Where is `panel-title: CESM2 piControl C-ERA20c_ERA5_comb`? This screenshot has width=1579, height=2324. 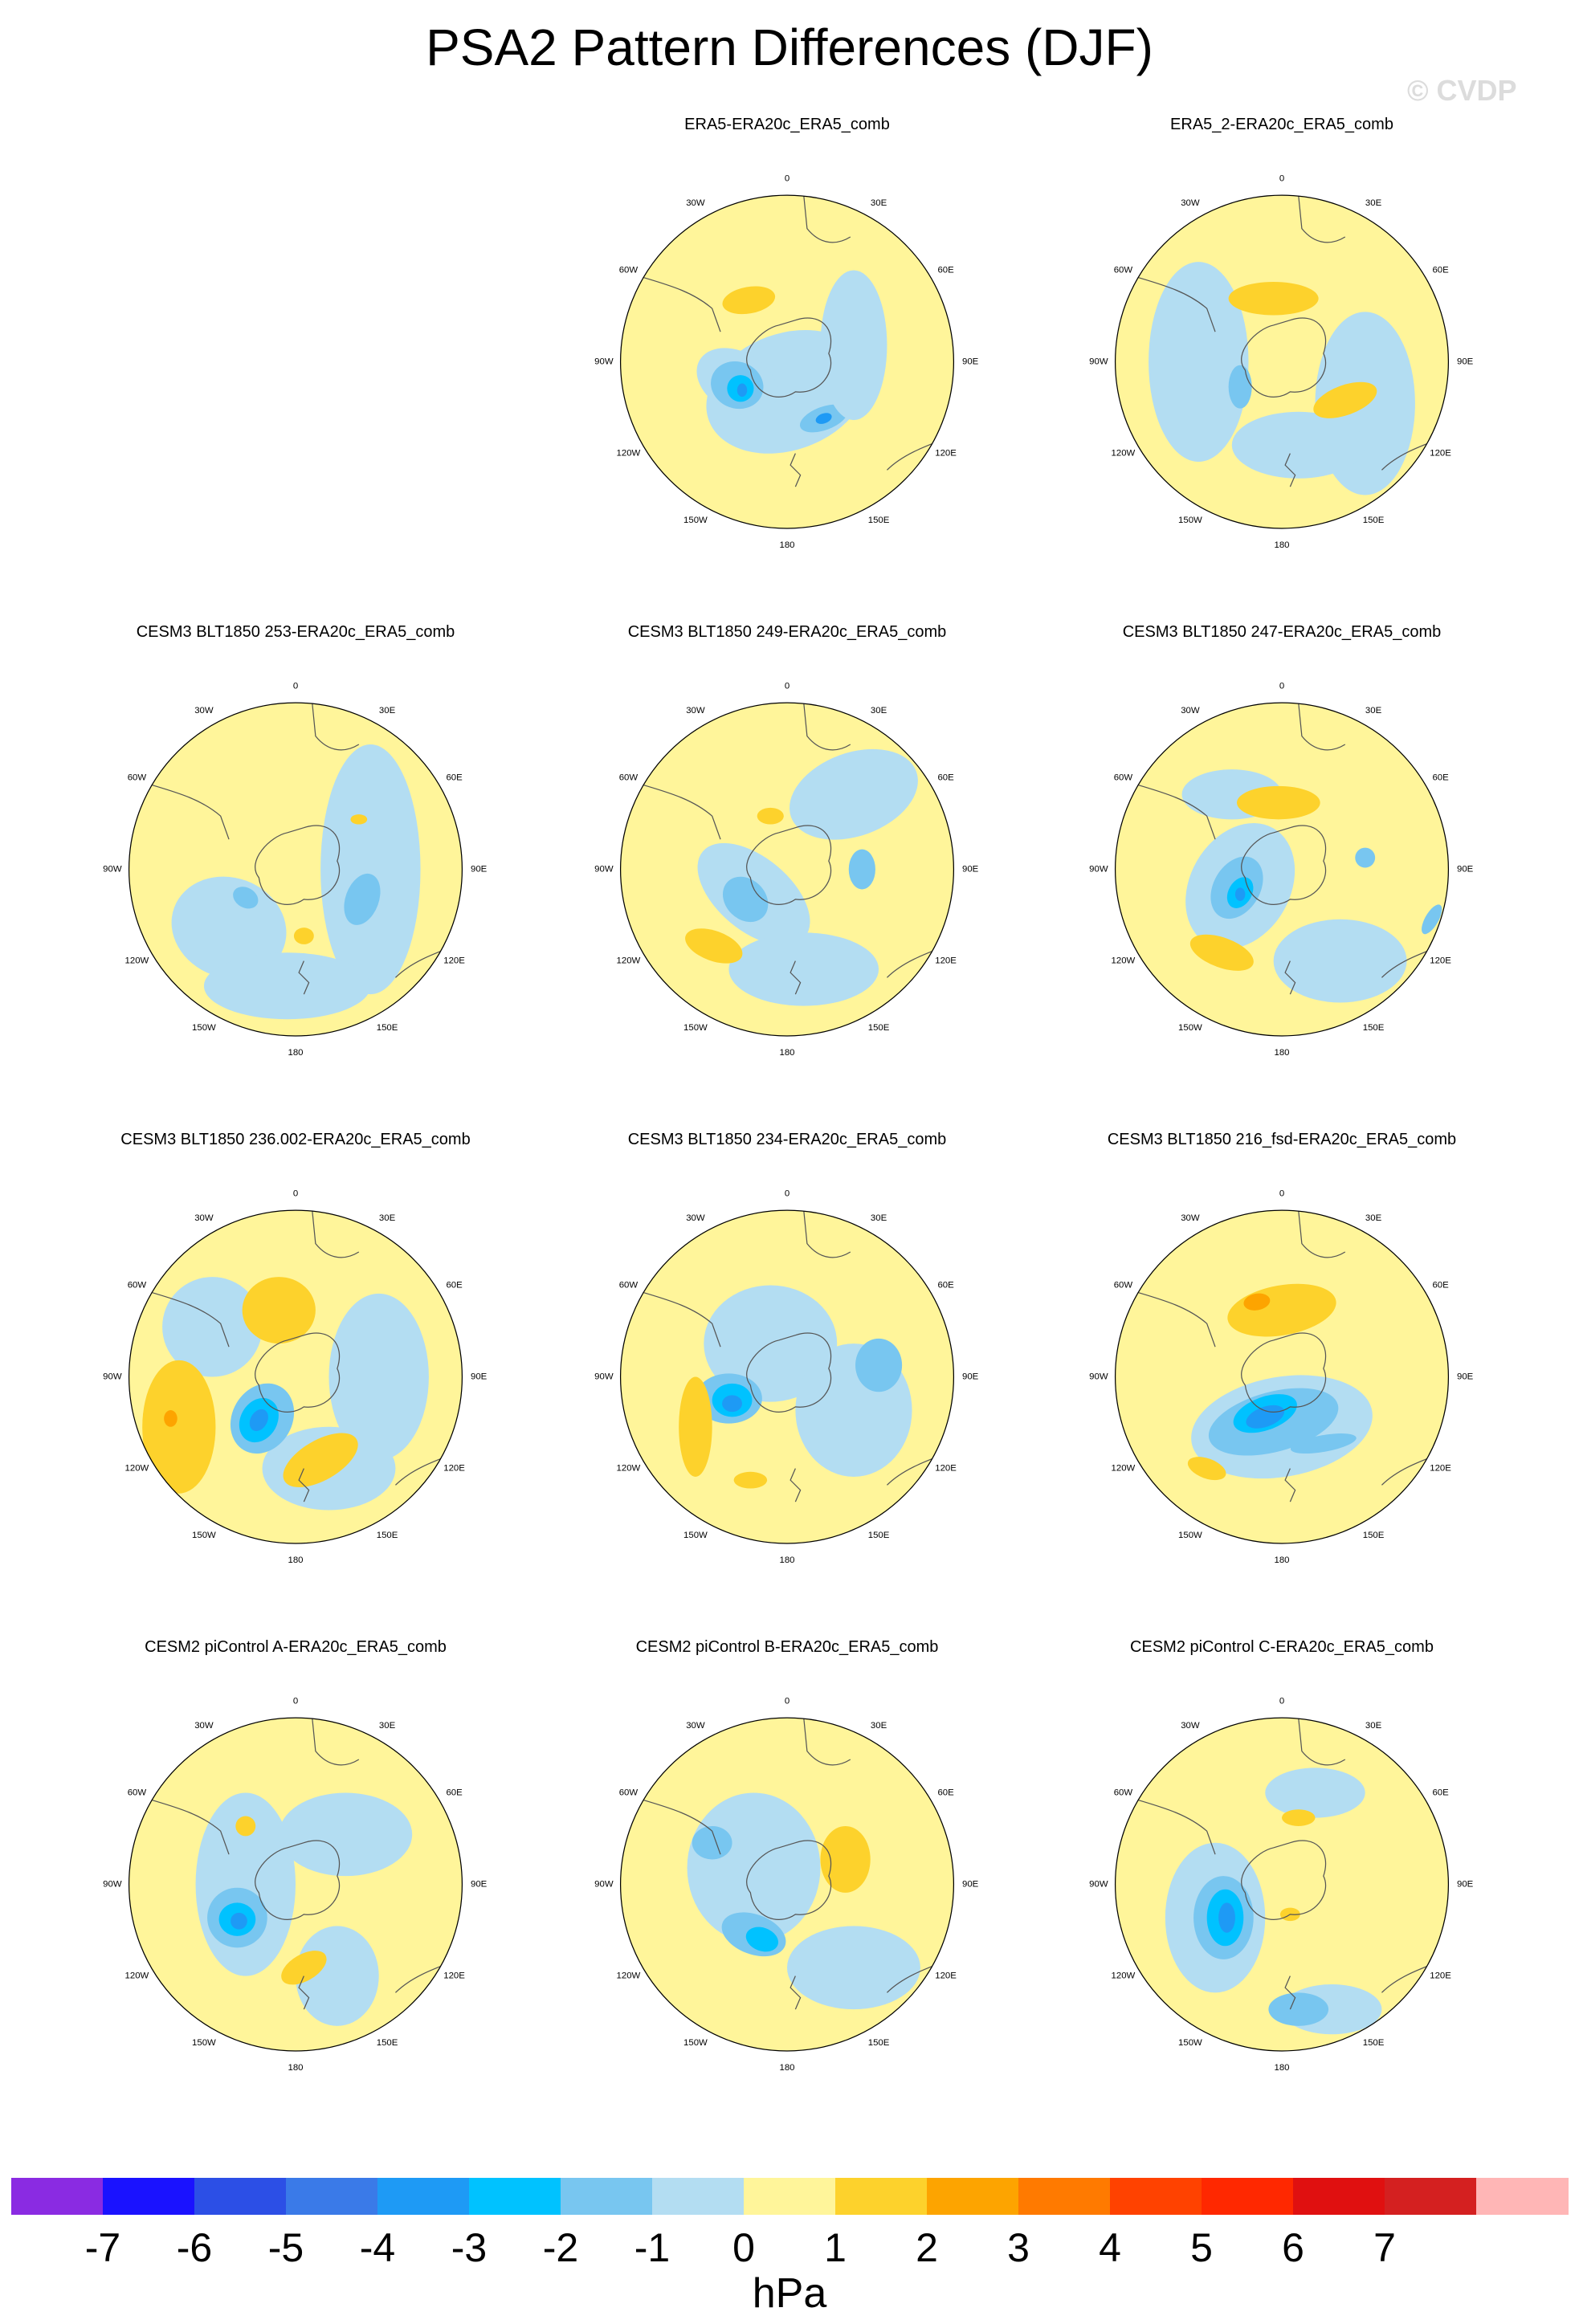
panel-title: CESM2 piControl C-ERA20c_ERA5_comb is located at coordinates (1282, 1647).